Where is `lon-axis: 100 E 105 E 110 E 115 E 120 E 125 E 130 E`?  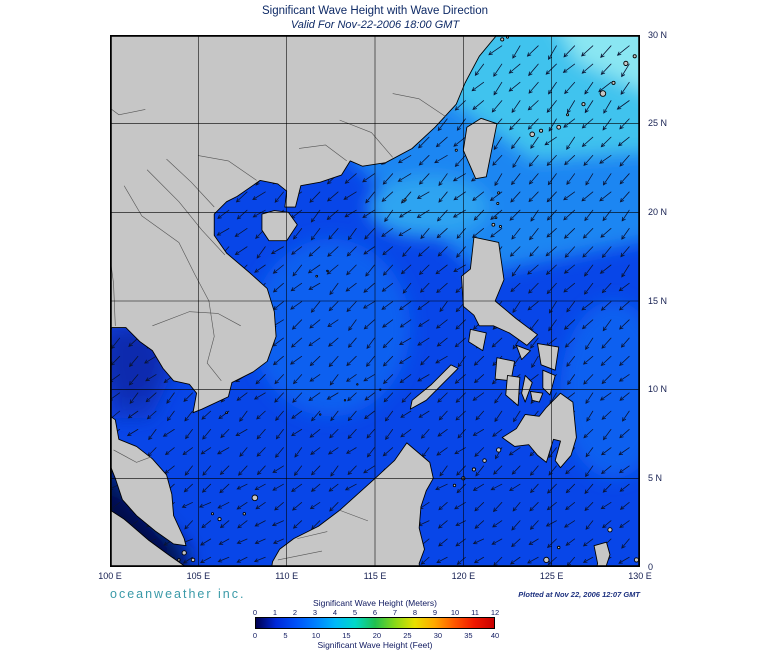
lon-axis: 100 E 105 E 110 E 115 E 120 E 125 E 130 E is located at coordinates (375, 578).